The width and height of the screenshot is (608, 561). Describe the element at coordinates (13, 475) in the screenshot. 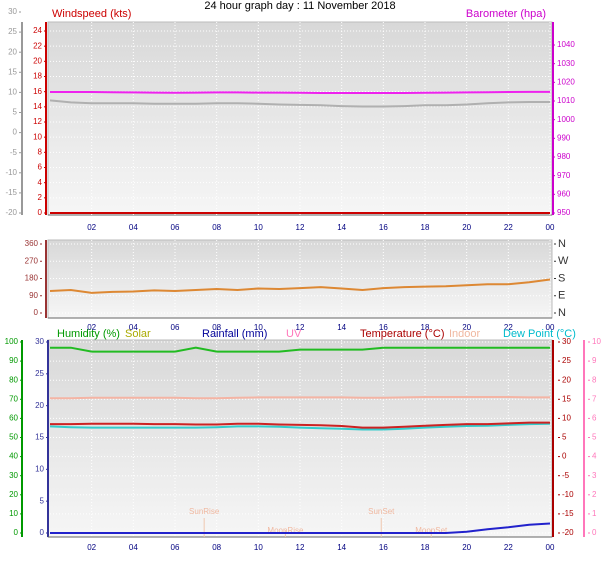

I see `y-tick-label: 30` at that location.